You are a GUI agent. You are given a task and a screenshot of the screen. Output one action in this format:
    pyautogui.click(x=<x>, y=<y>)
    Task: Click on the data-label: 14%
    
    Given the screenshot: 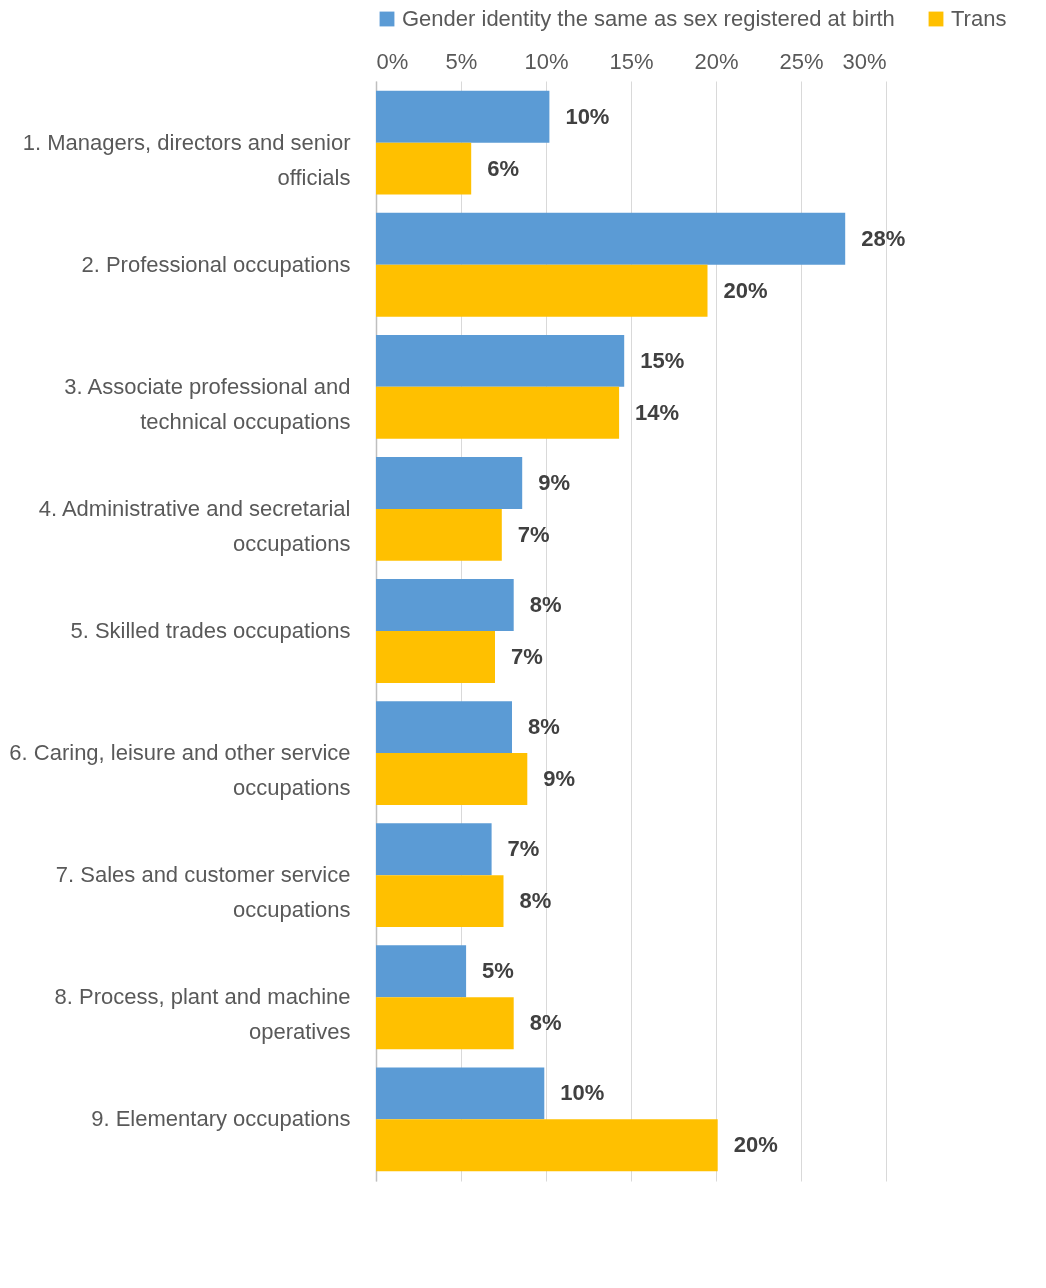 What is the action you would take?
    pyautogui.click(x=657, y=412)
    